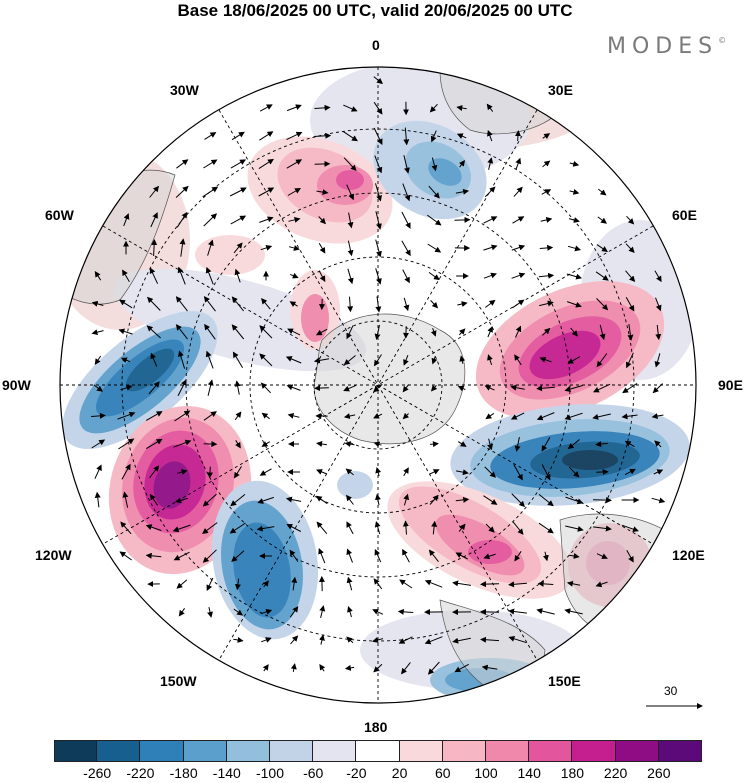 Image resolution: width=750 pixels, height=783 pixels. I want to click on lon-label-30e: 30E, so click(560, 90).